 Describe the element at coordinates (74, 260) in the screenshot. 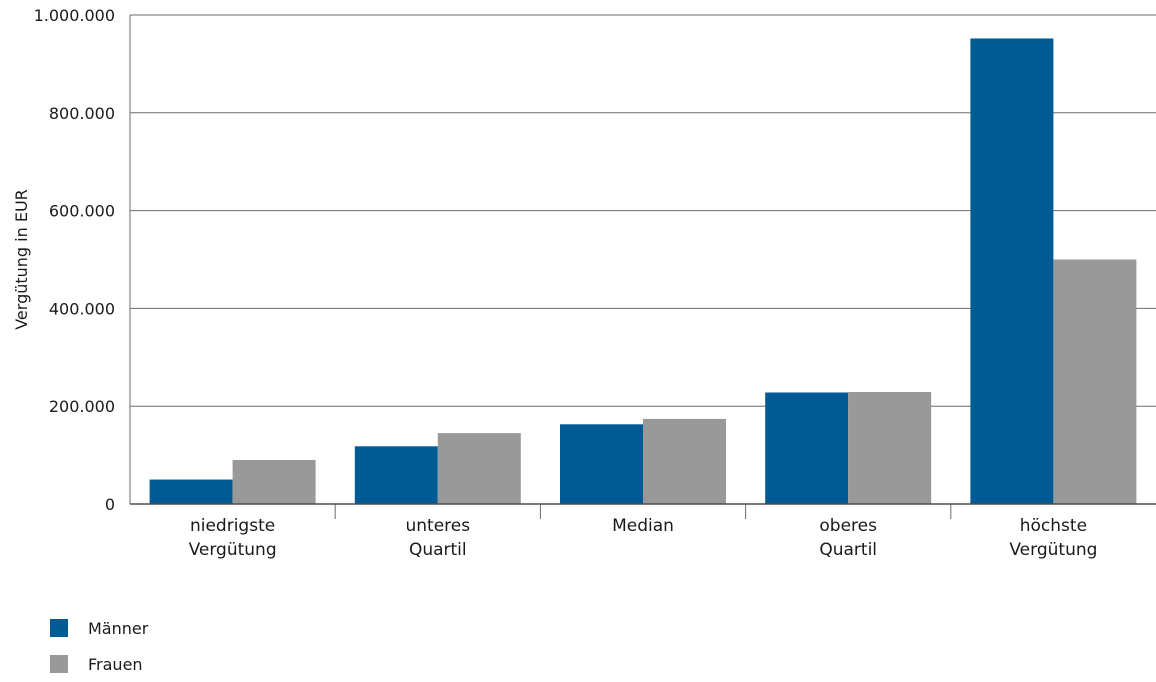

I see `y-axis-tick-labels: 0 200.000 400.000 600.000 800.000 1.000.000` at that location.